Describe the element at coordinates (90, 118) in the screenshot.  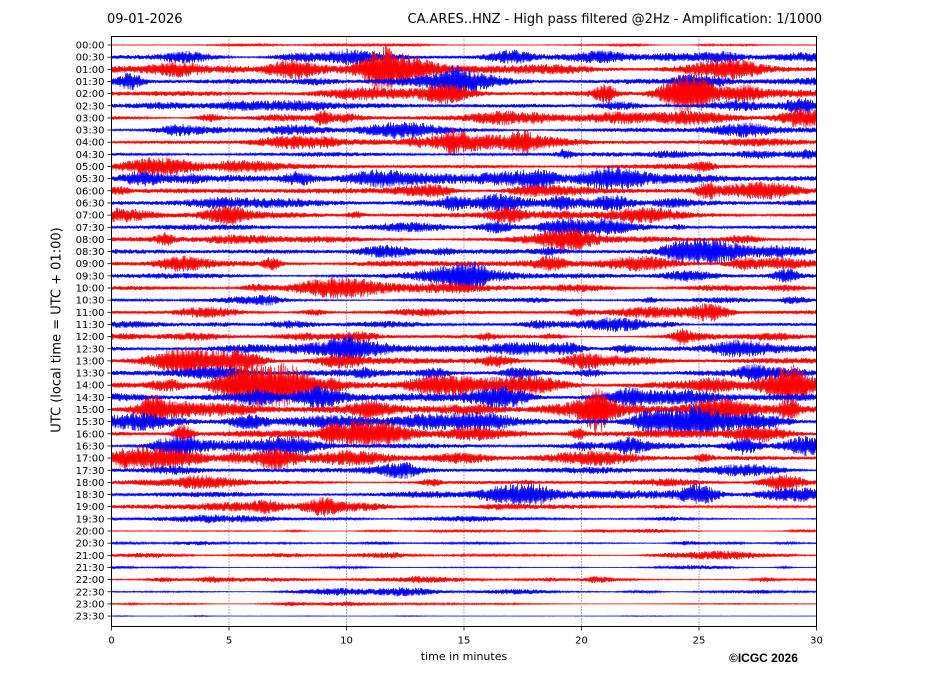
I see `y-tick-label: 03:00` at that location.